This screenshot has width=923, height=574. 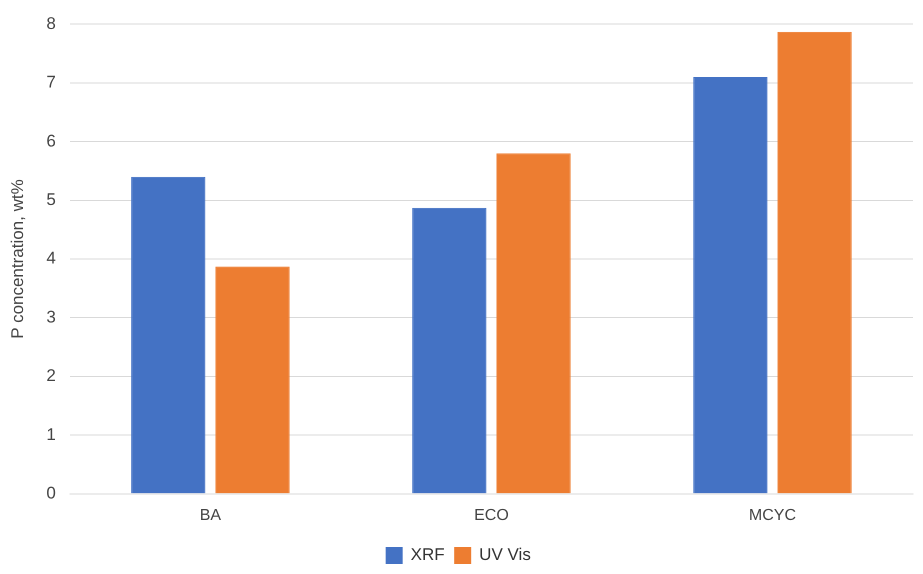 What do you see at coordinates (51, 140) in the screenshot?
I see `y-tick-label: 6` at bounding box center [51, 140].